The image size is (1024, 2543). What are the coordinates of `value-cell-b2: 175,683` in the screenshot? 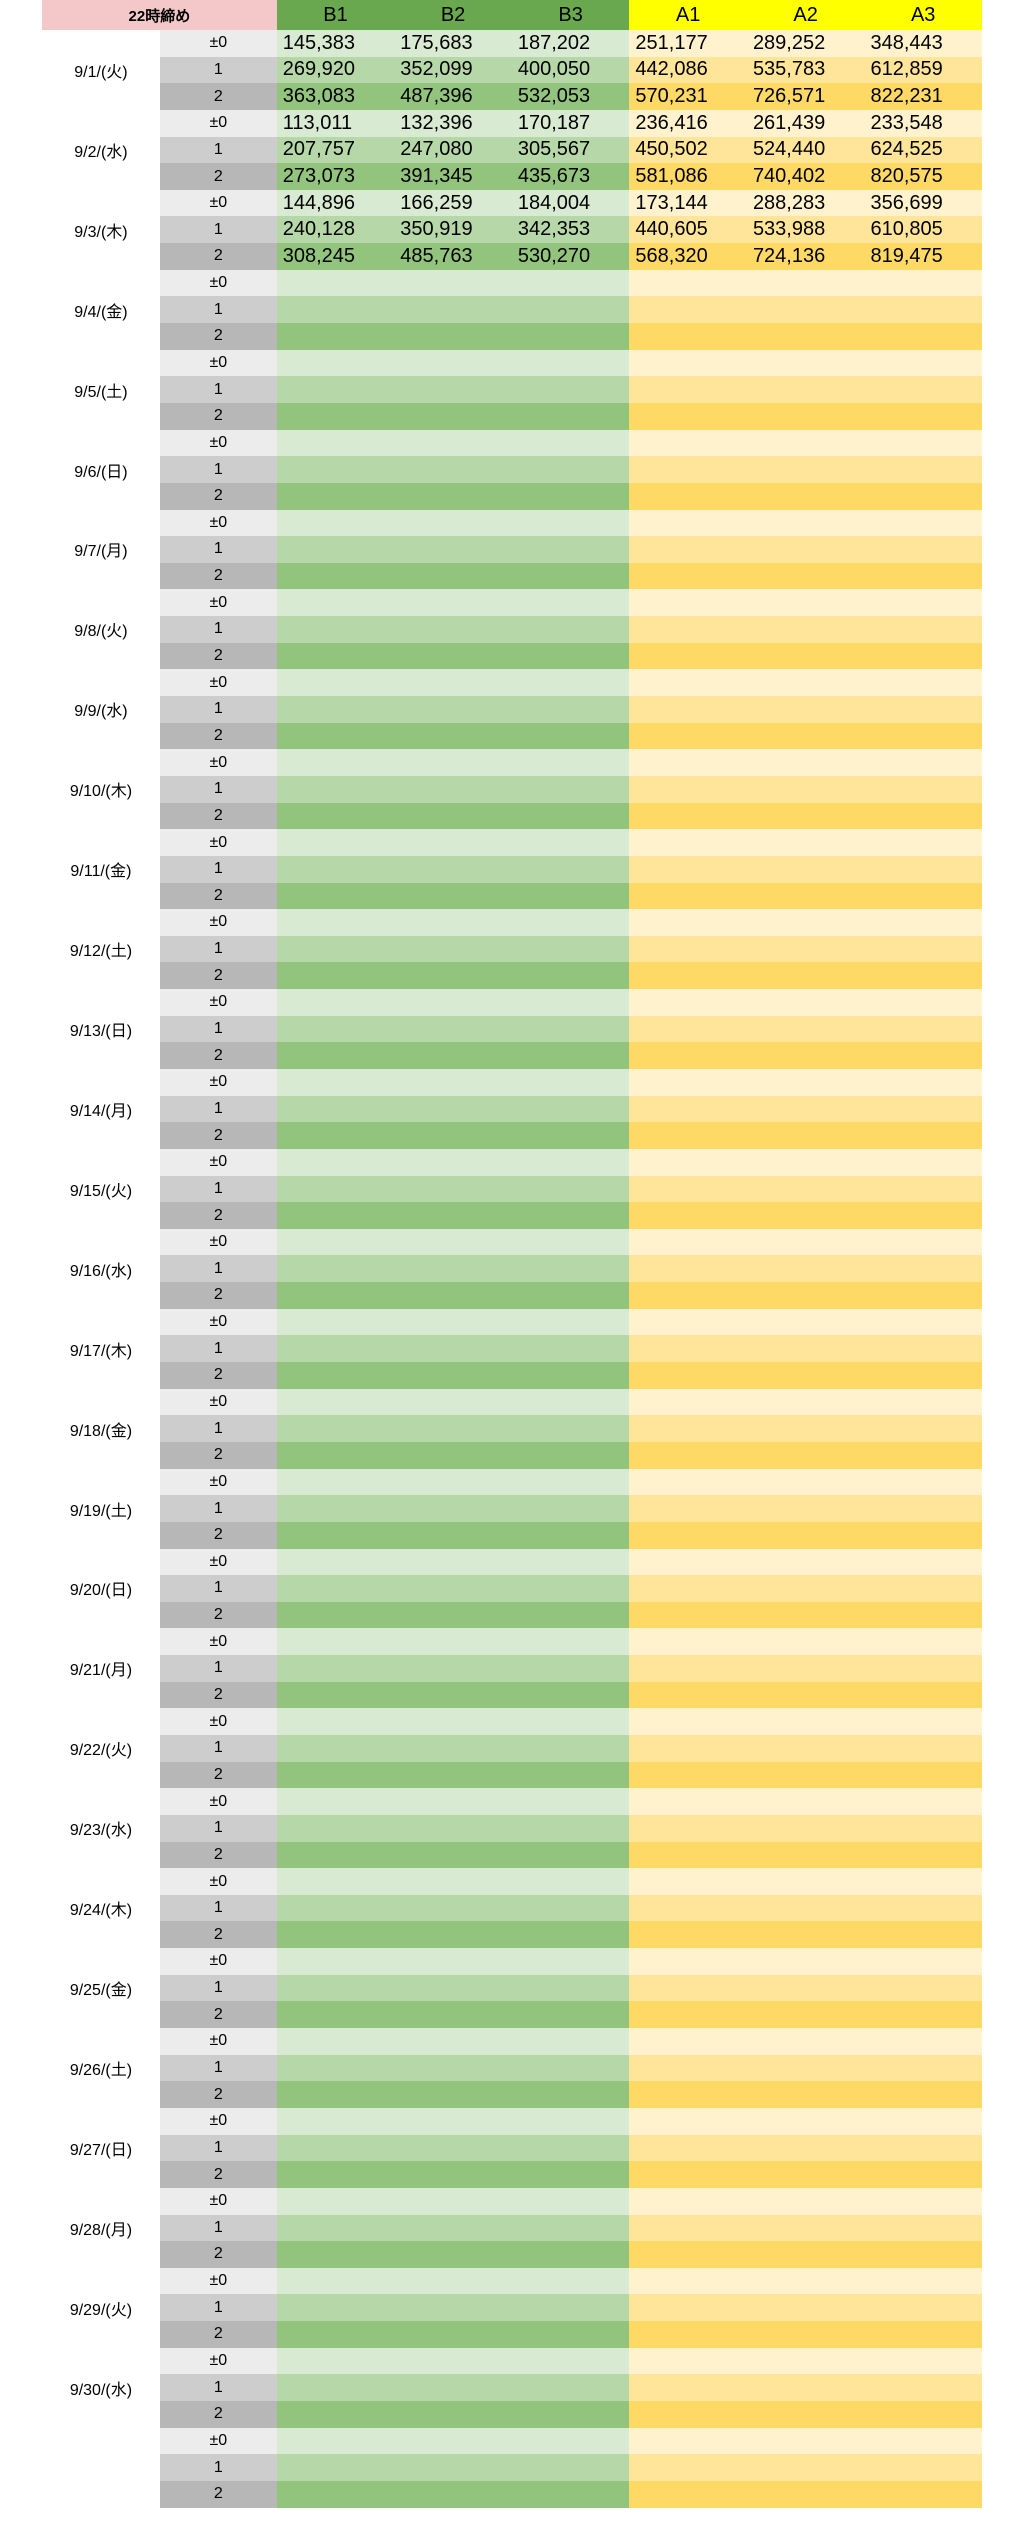 It's located at (453, 43).